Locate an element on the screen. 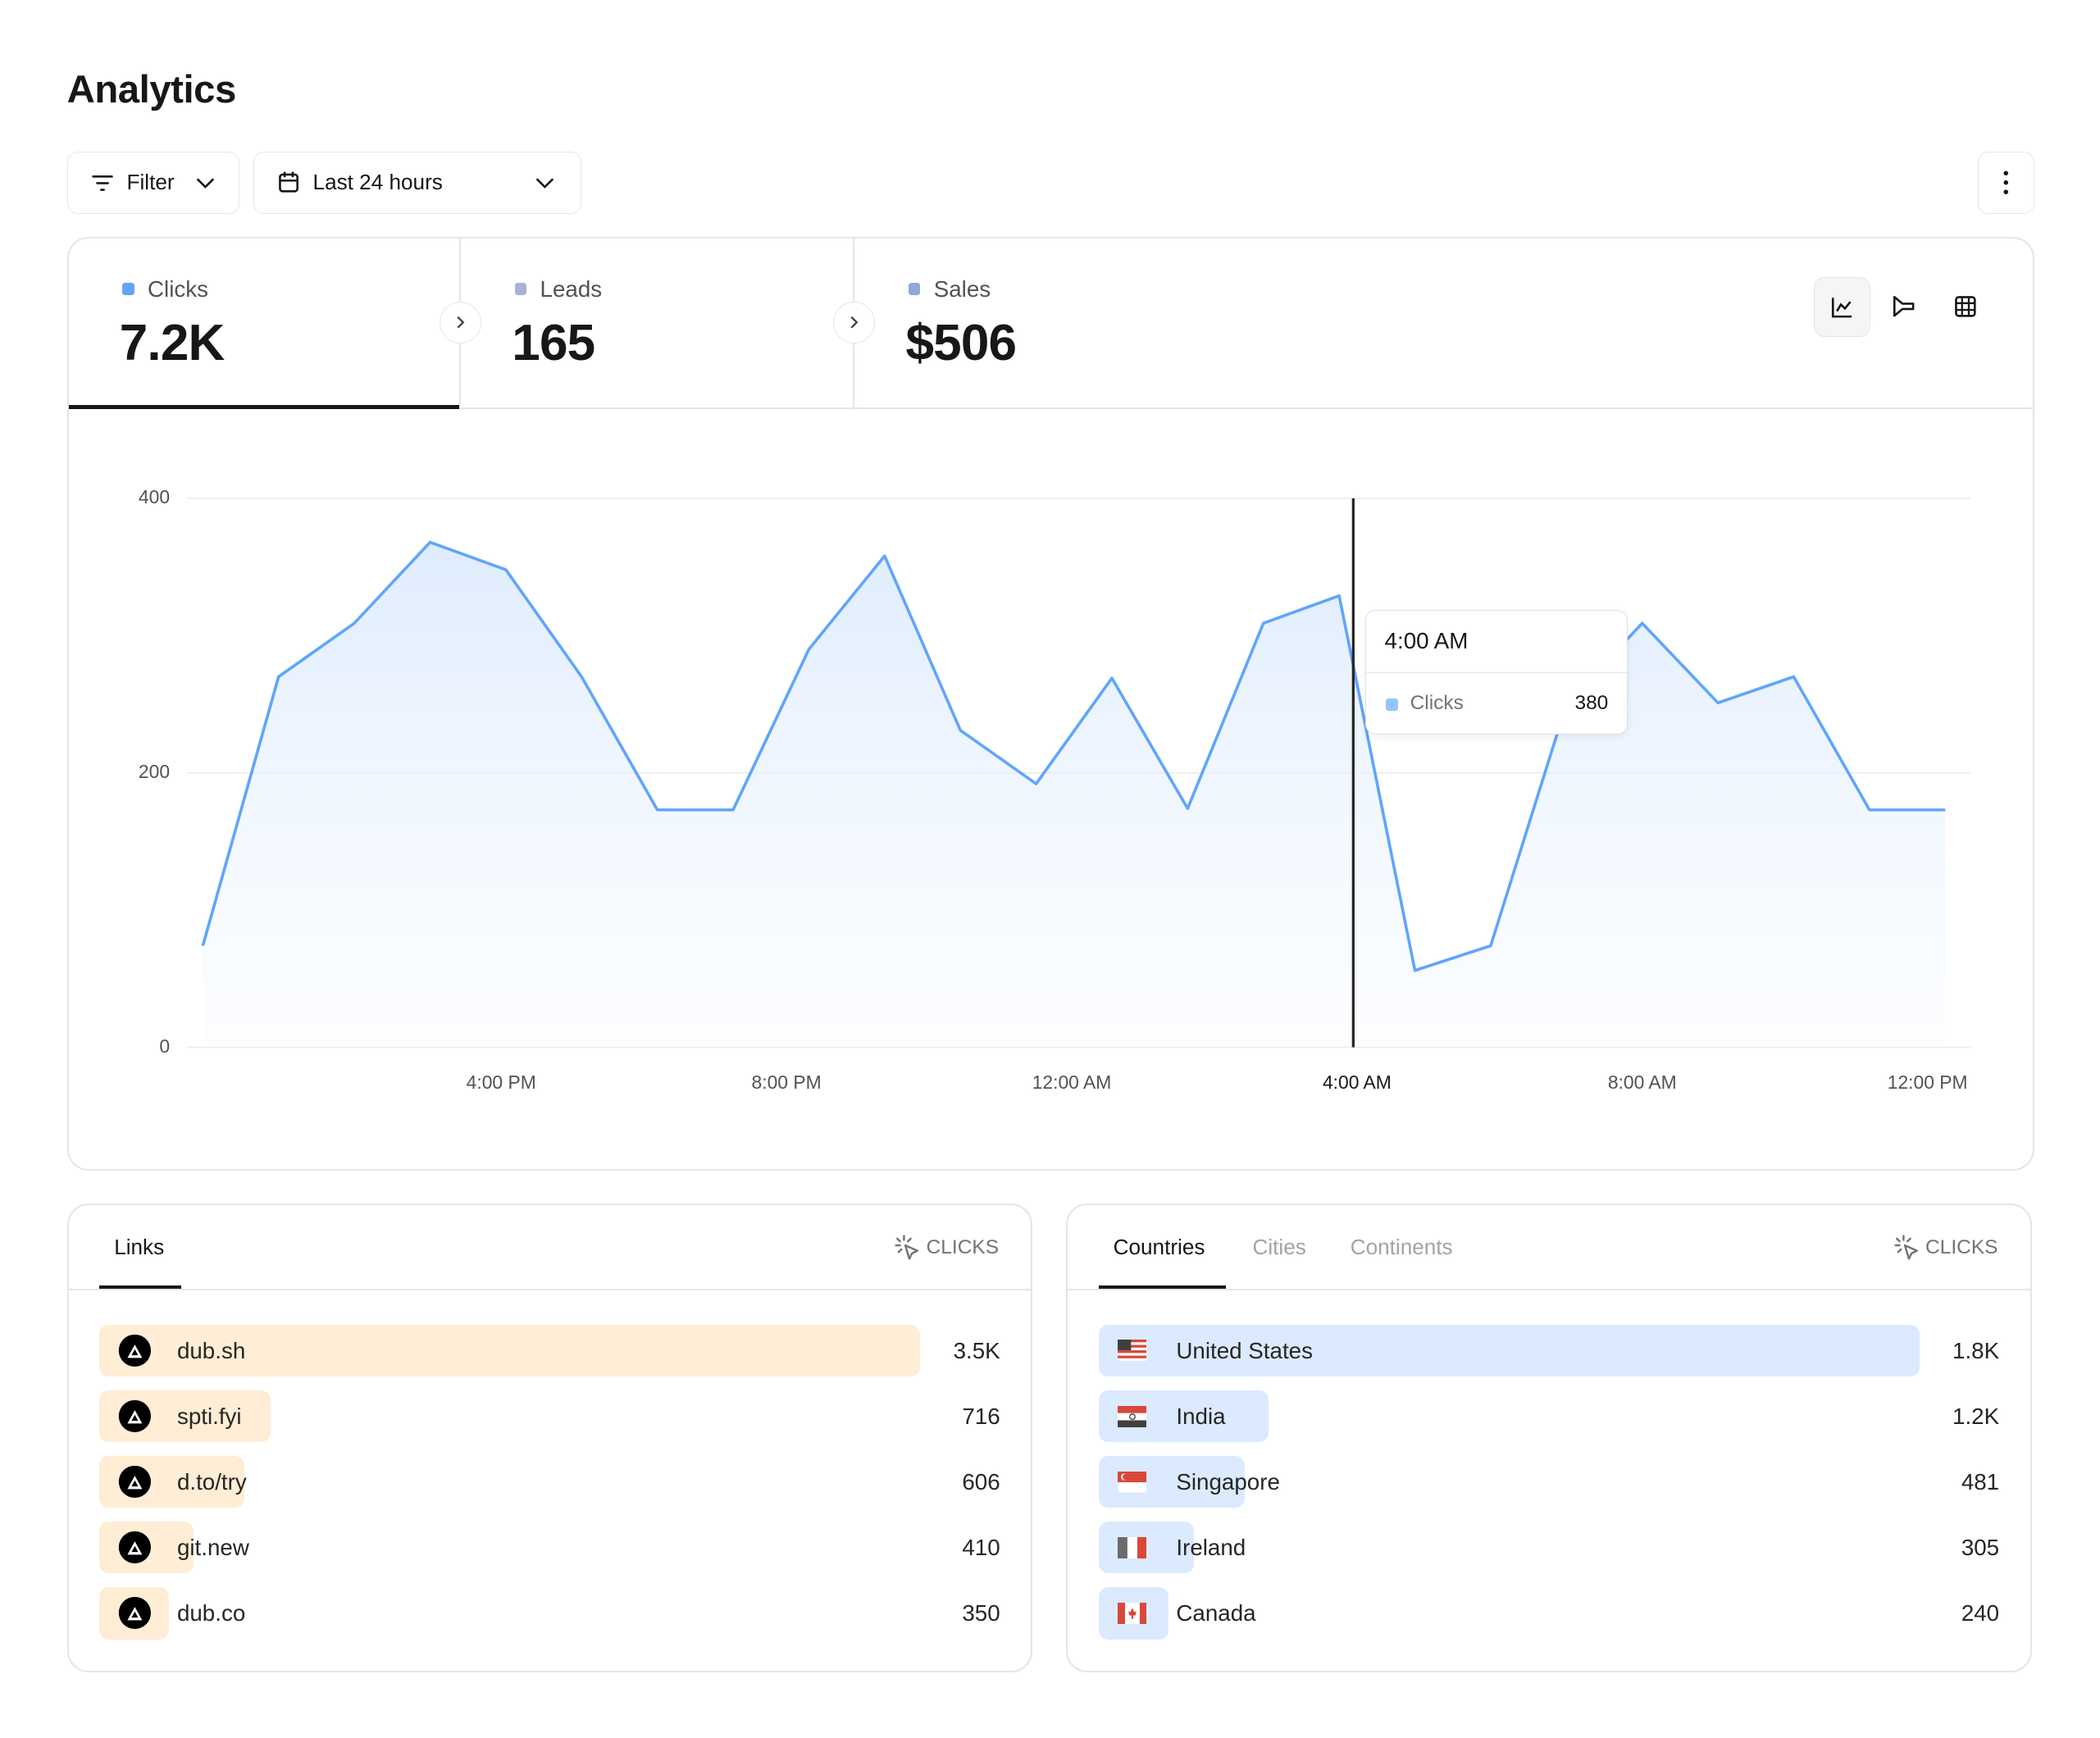  list-item: United States 1.8K is located at coordinates (1549, 1350).